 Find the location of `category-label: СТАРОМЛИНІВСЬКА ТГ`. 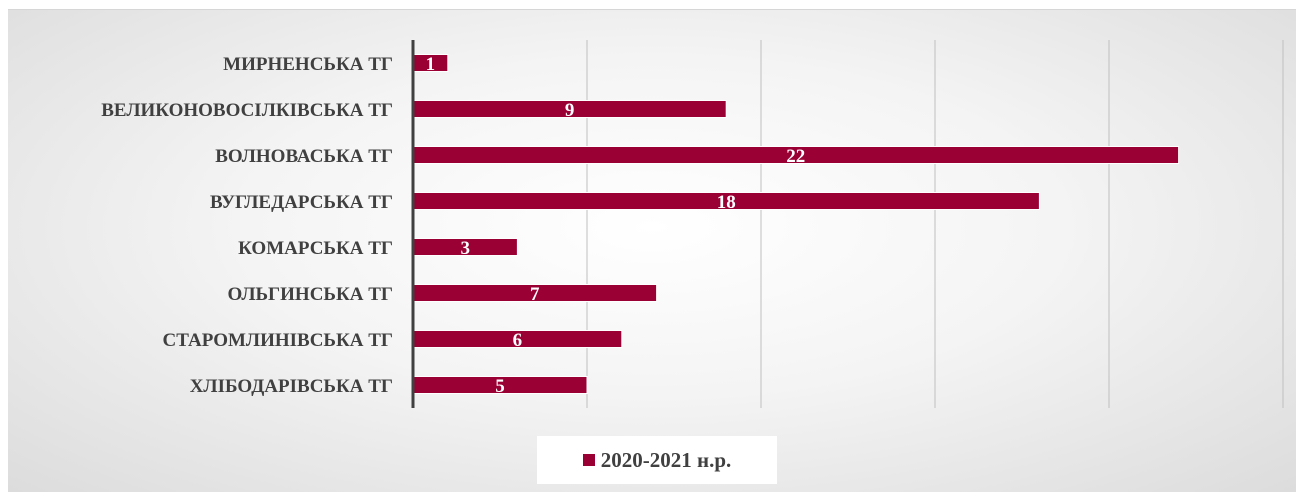

category-label: СТАРОМЛИНІВСЬКА ТГ is located at coordinates (278, 340).